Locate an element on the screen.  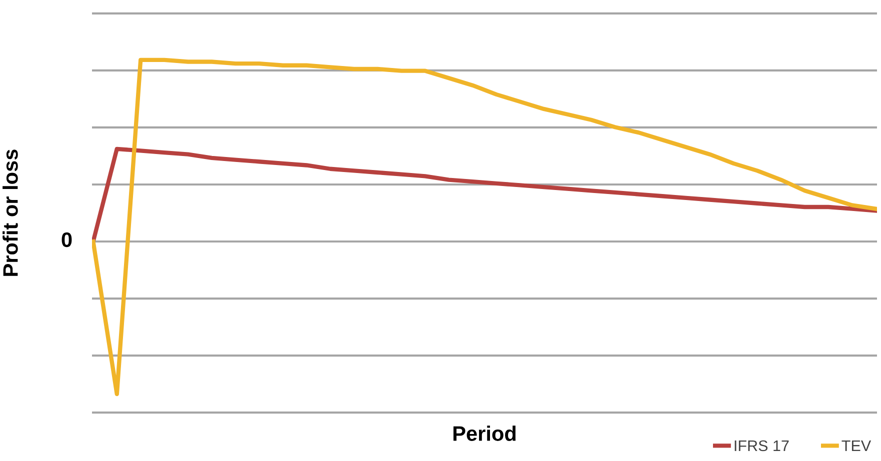
y-axis-title: Profit or loss is located at coordinates (10, 213).